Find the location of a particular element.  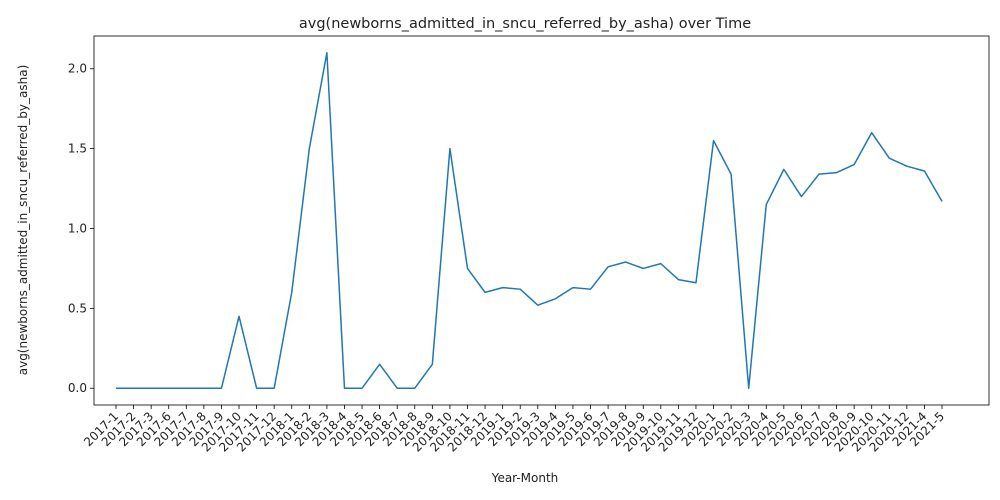

x-axis-title: Year-Month is located at coordinates (525, 478).